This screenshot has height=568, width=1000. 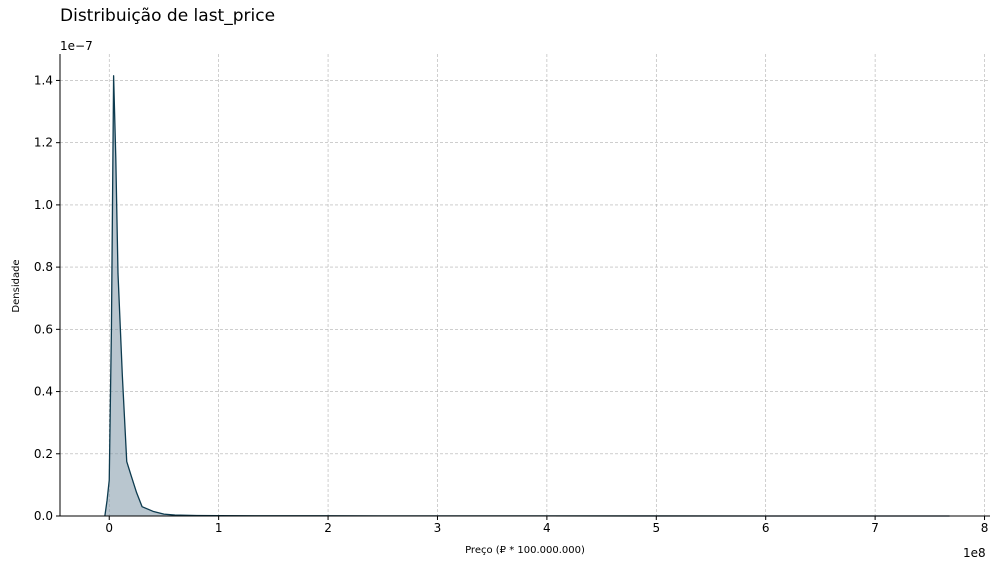 I want to click on chart-title: Distribuição de last_price, so click(x=168, y=16).